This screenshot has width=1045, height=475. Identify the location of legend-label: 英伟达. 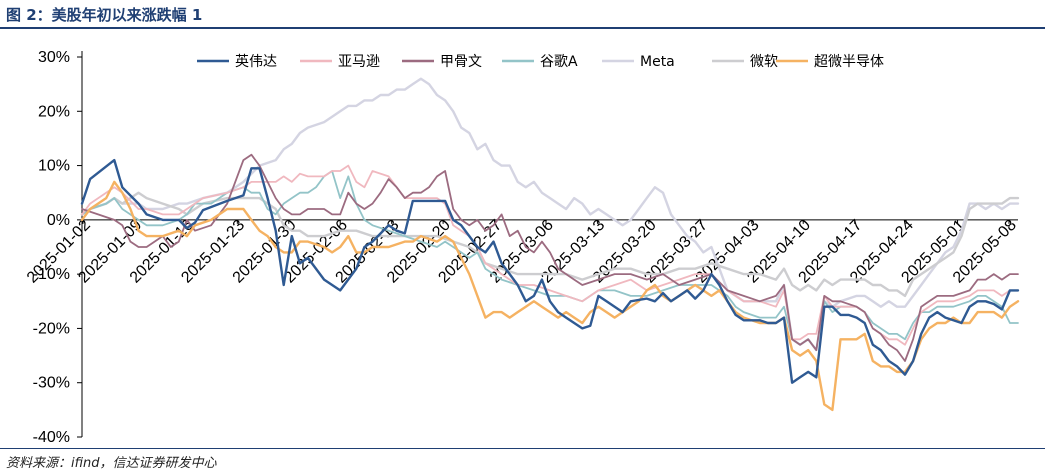
(256, 61).